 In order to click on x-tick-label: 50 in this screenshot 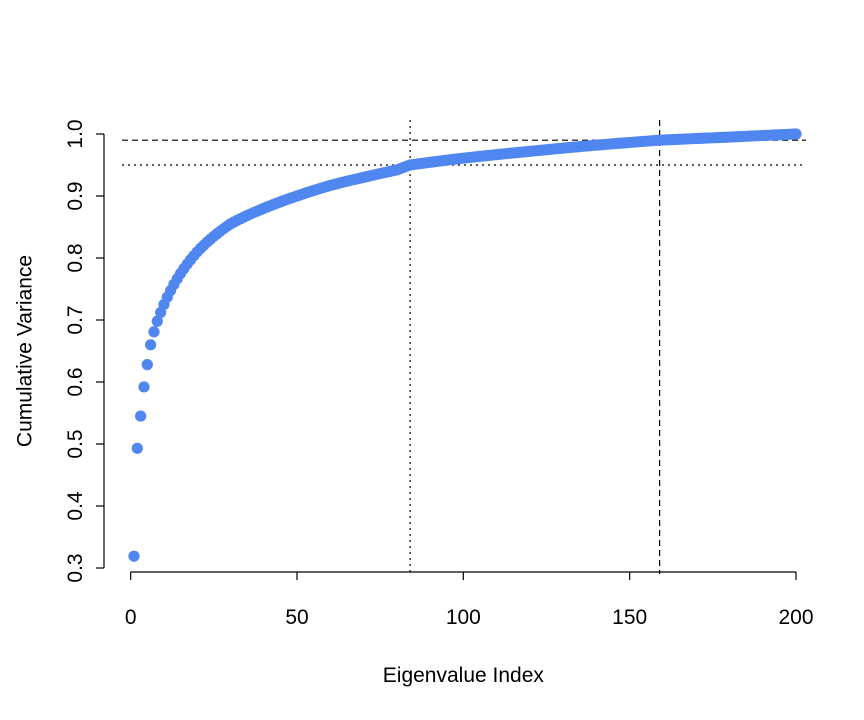, I will do `click(296, 617)`.